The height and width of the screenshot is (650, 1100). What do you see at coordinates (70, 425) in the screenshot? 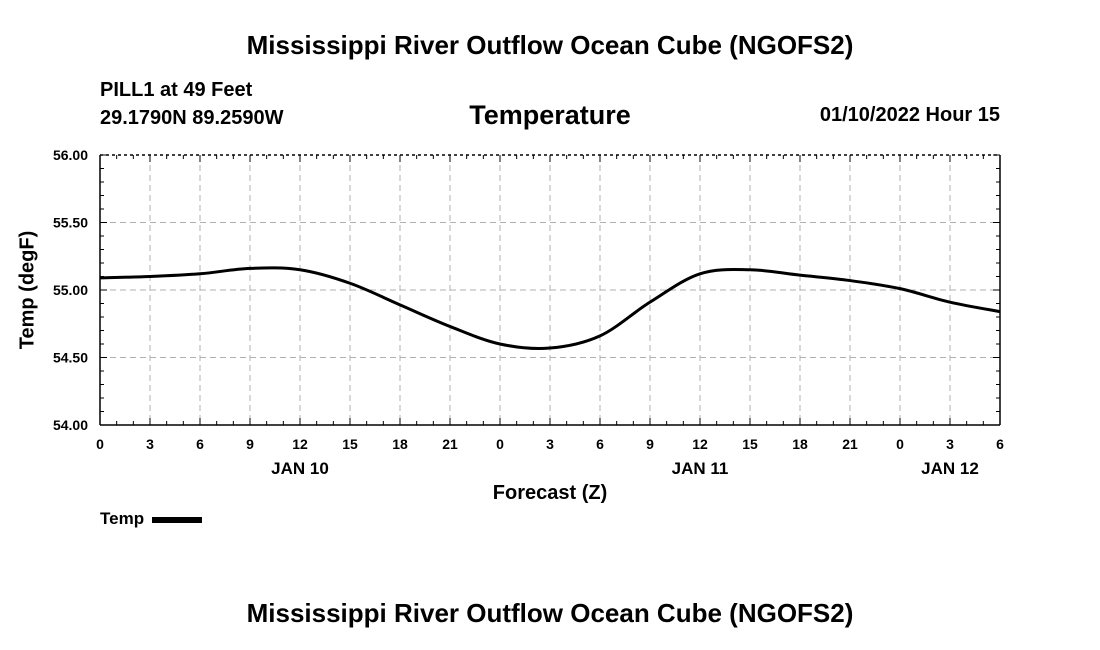
I see `y-tick-label: 54.00` at bounding box center [70, 425].